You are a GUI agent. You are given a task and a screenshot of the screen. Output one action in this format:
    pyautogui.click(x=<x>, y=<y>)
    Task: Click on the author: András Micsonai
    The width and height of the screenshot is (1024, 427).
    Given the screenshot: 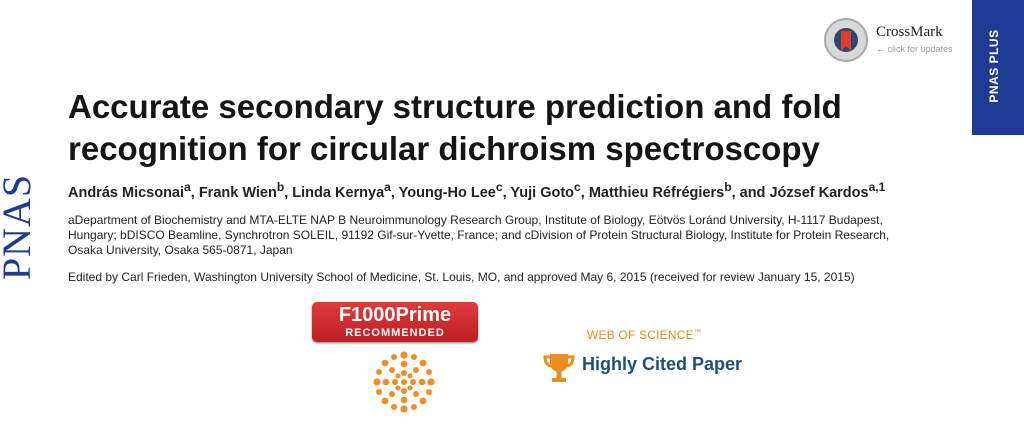 What is the action you would take?
    pyautogui.click(x=126, y=192)
    